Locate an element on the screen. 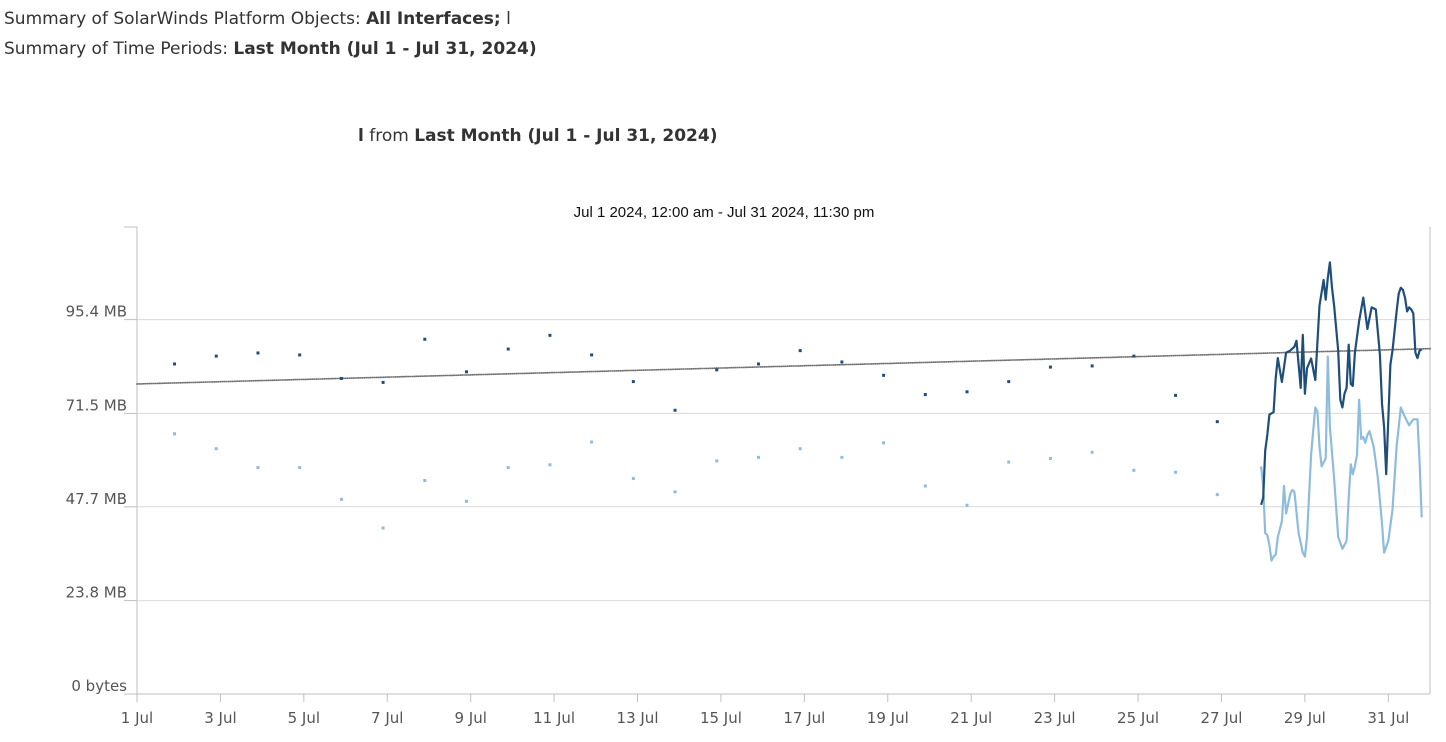 This screenshot has height=742, width=1446. y-axis: 0 bytes 23.8 MB 47.7 MB 71.5 MB 95.4 MB is located at coordinates (101, 499).